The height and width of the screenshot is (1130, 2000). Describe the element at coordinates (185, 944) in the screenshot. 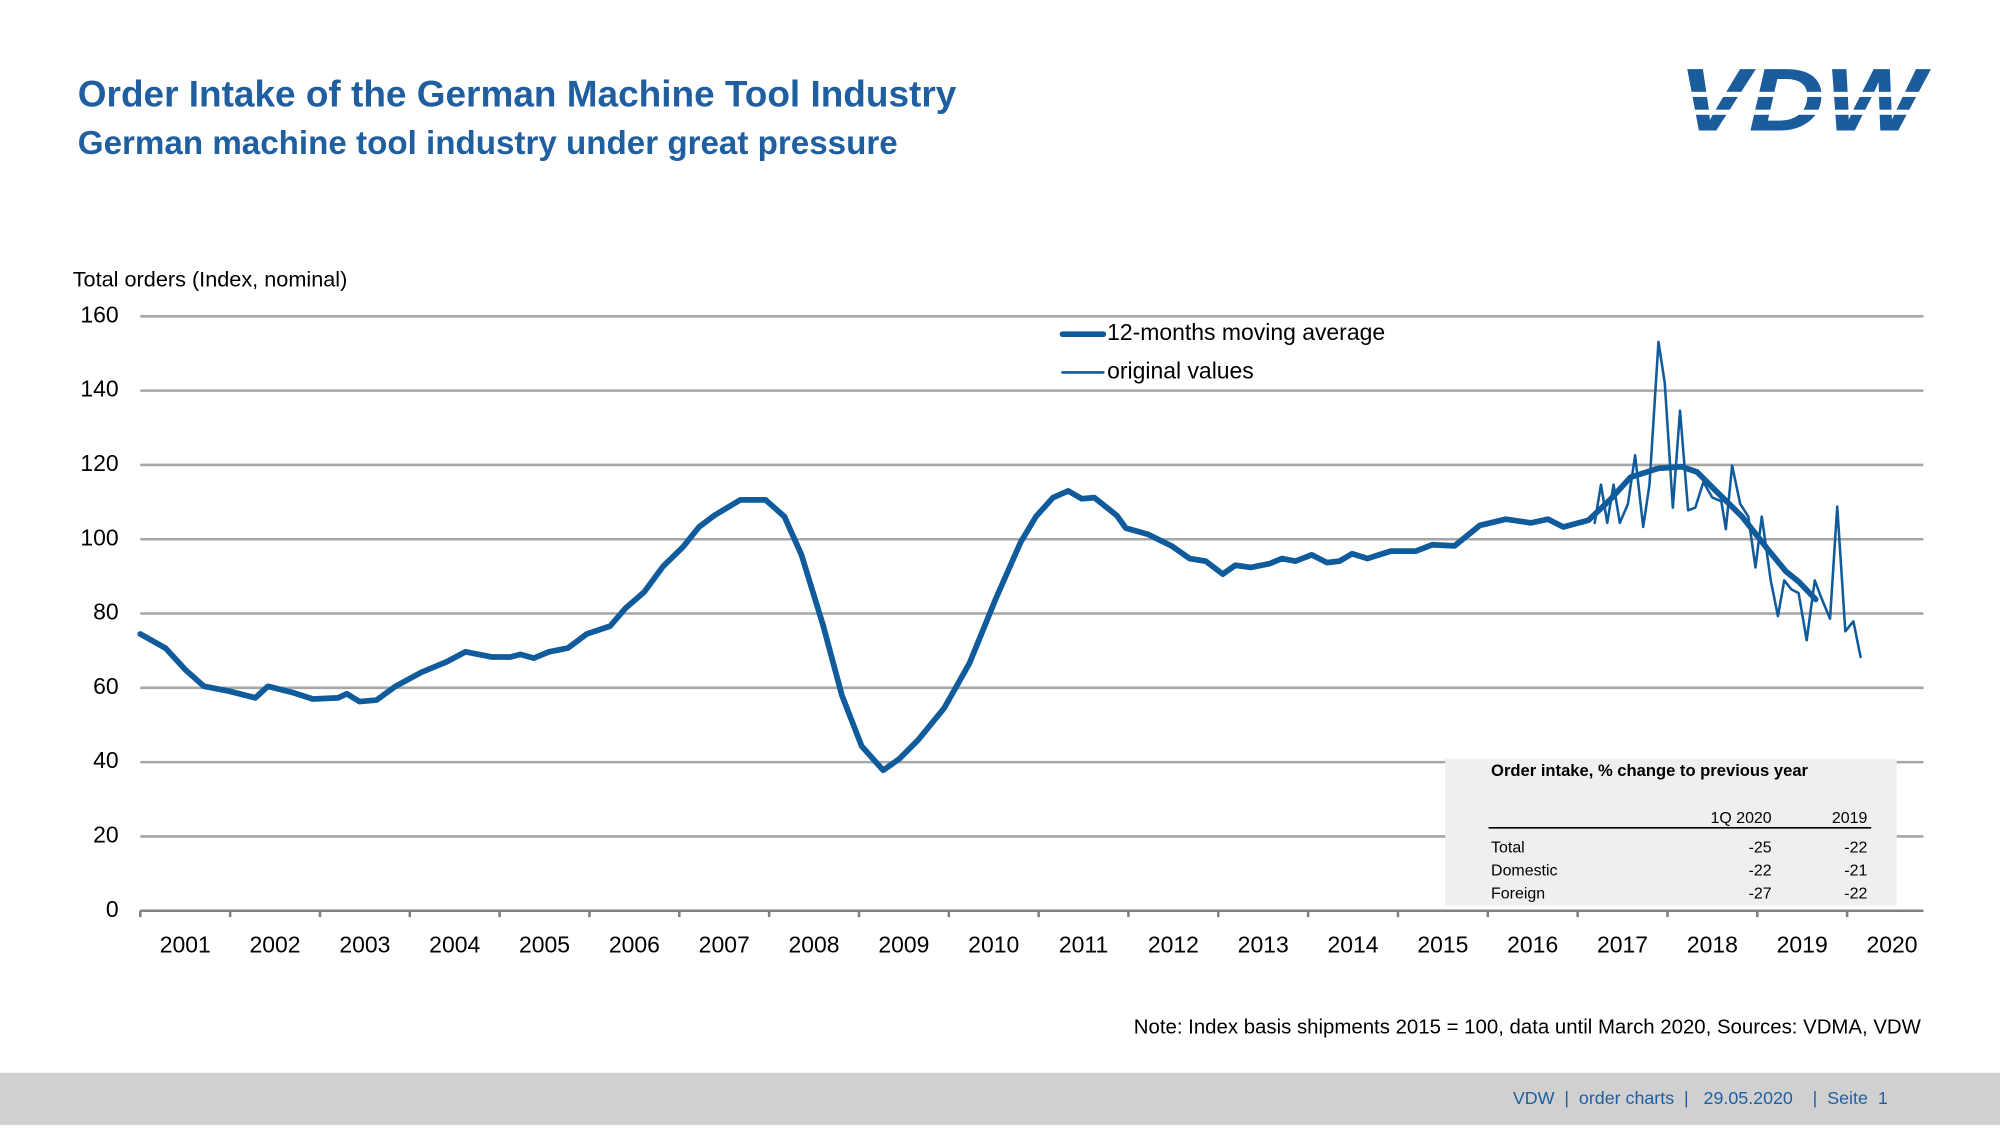

I see `x-tick-label: 2001` at that location.